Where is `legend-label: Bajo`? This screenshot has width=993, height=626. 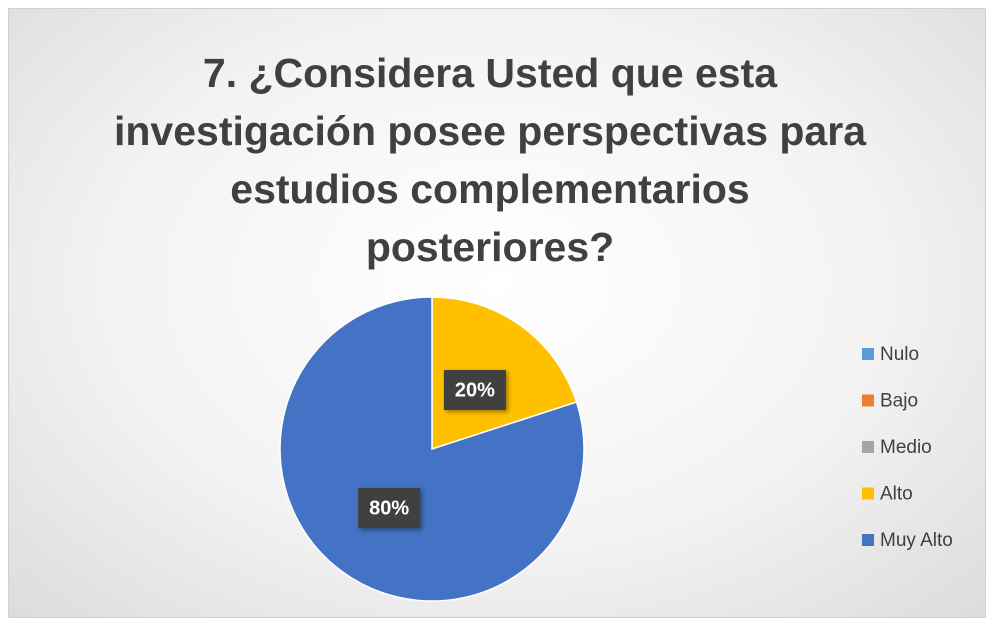 legend-label: Bajo is located at coordinates (899, 401).